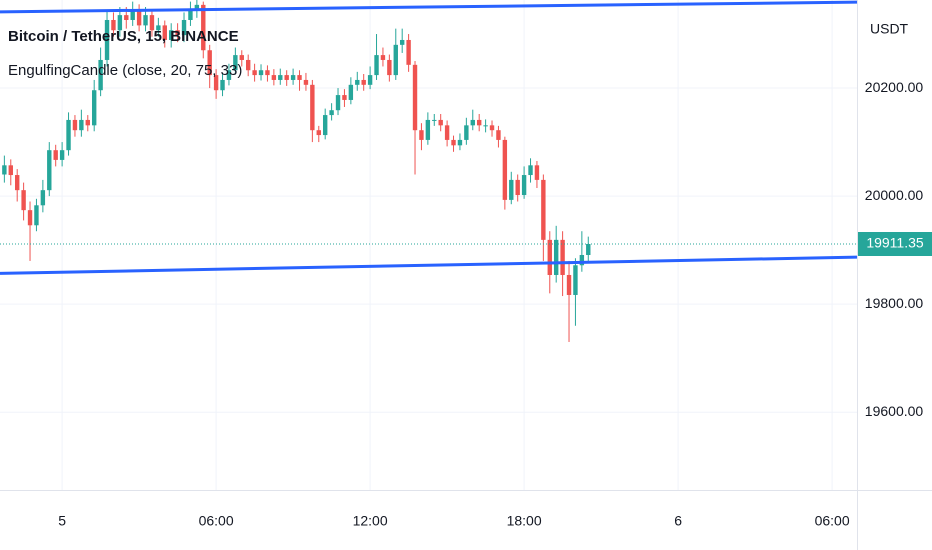 Image resolution: width=932 pixels, height=550 pixels. I want to click on x-tick-label: 12:00, so click(370, 521).